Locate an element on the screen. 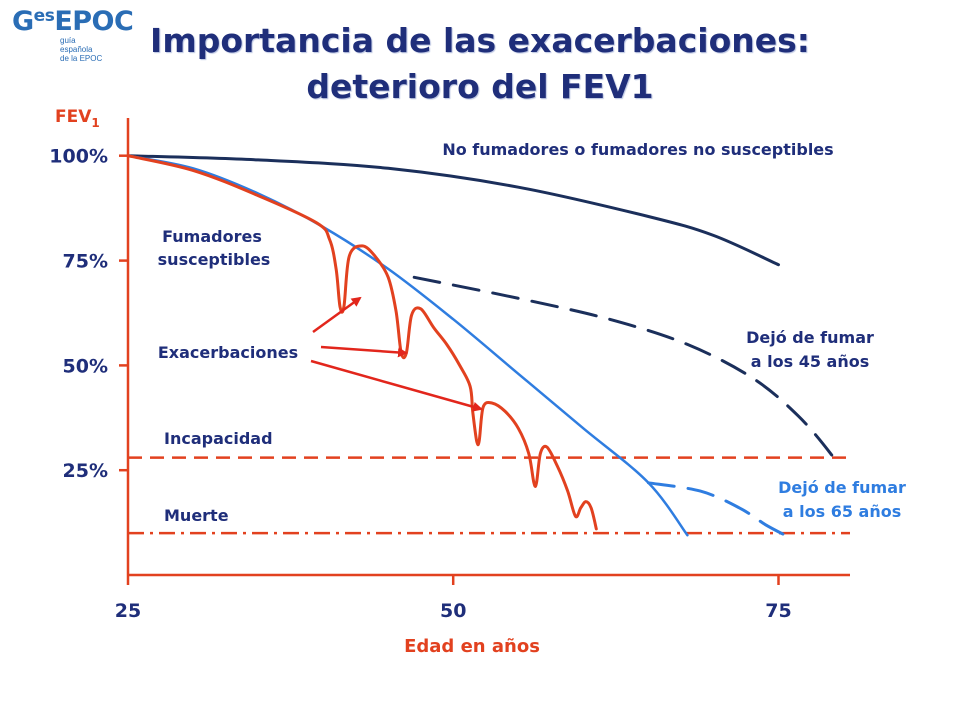 This screenshot has width=960, height=720. title-line-2: deterioro del FEV1 is located at coordinates (480, 86).